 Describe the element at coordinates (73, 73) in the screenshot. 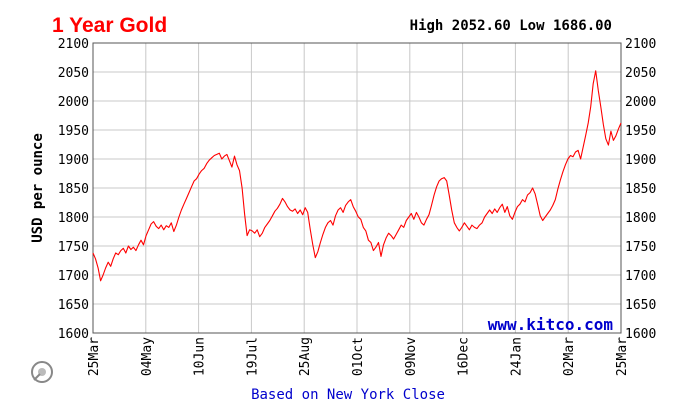

I see `y-tick-label-left: 2050` at that location.